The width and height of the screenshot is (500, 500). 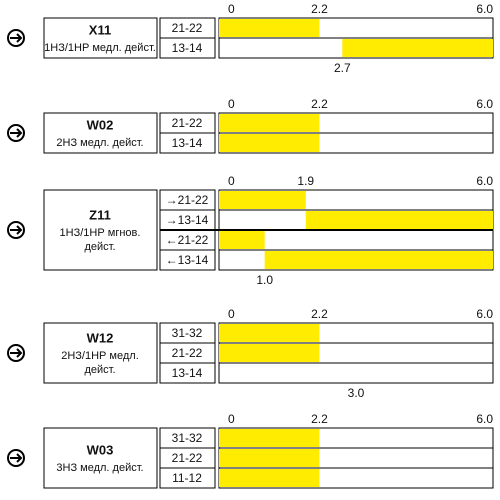 I want to click on device-id: Z11, so click(x=100, y=214).